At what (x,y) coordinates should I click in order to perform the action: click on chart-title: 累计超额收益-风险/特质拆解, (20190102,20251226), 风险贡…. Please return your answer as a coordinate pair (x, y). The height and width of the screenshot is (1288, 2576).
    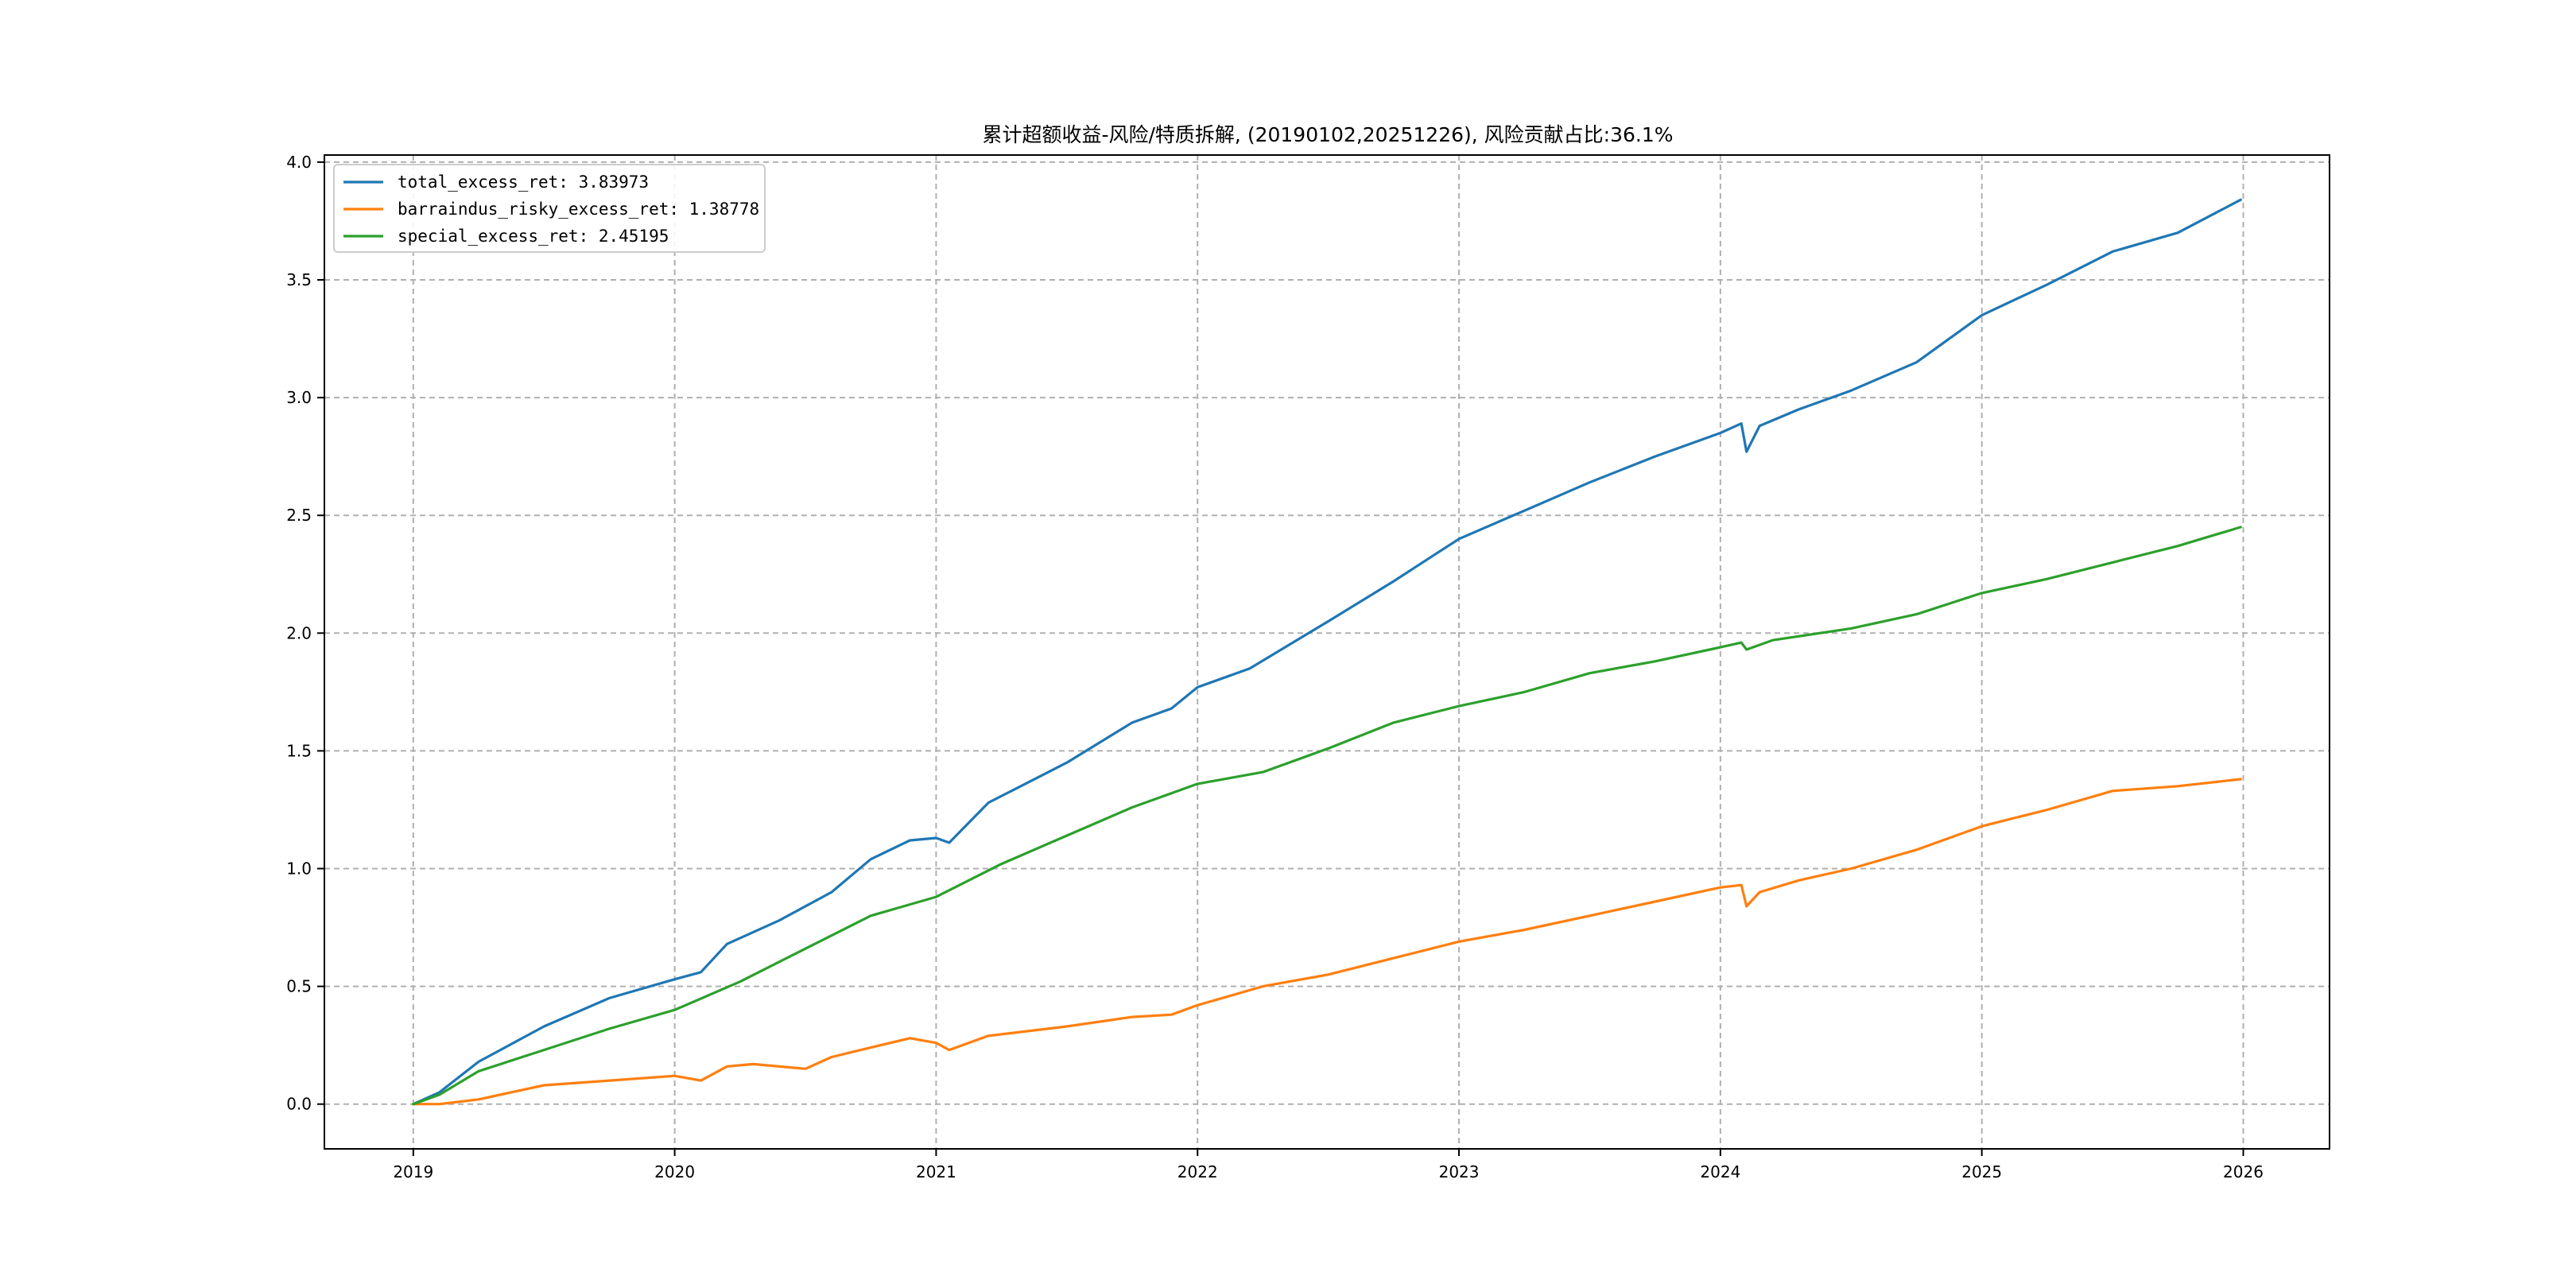
    Looking at the image, I should click on (1328, 135).